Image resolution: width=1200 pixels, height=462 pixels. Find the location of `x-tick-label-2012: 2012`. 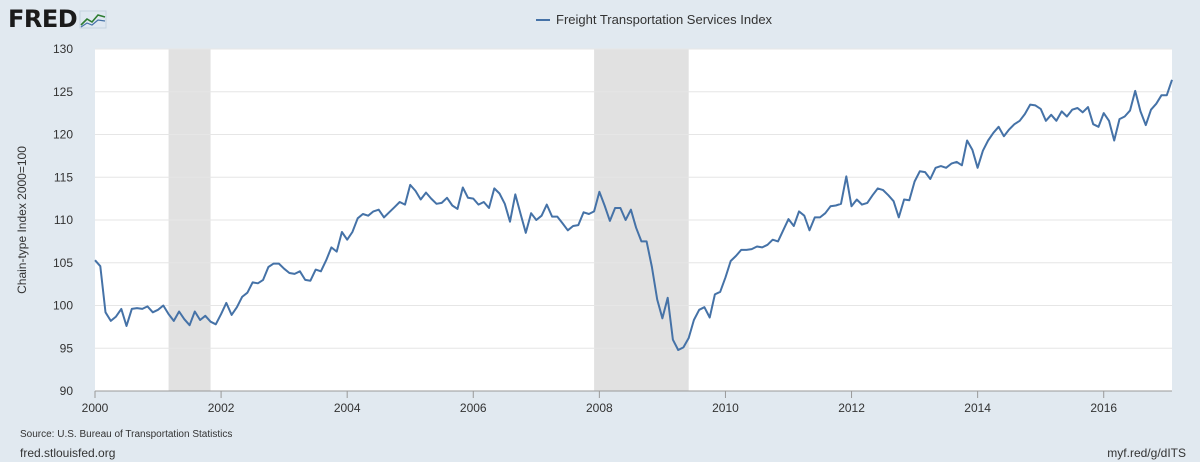

x-tick-label-2012: 2012 is located at coordinates (851, 408).